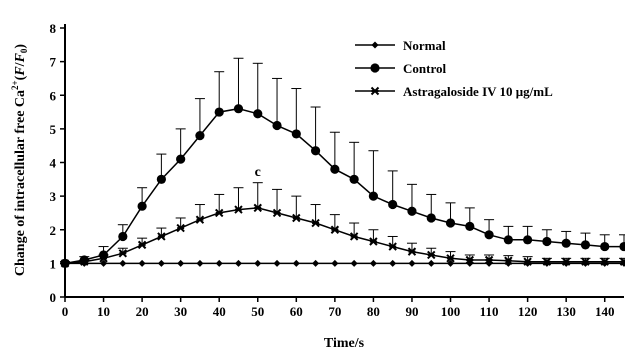 This screenshot has width=625, height=353. What do you see at coordinates (334, 311) in the screenshot?
I see `x-tick-label: 70` at bounding box center [334, 311].